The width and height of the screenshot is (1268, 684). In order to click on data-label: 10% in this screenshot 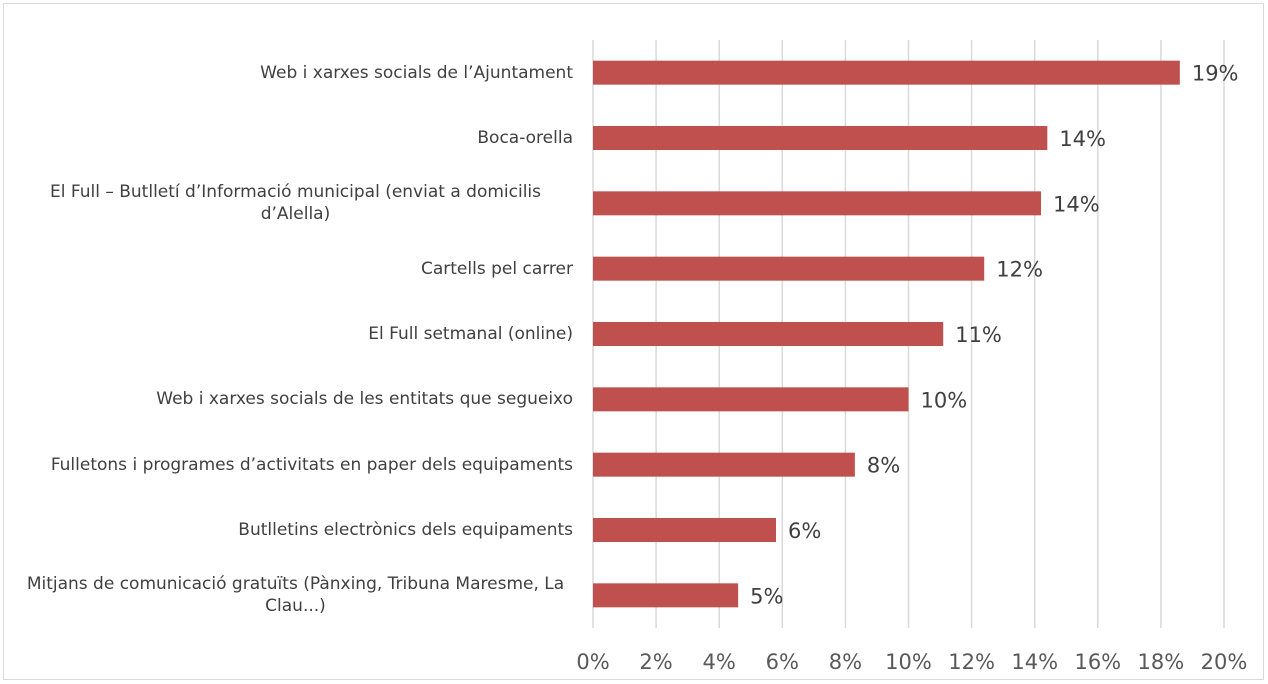, I will do `click(944, 400)`.